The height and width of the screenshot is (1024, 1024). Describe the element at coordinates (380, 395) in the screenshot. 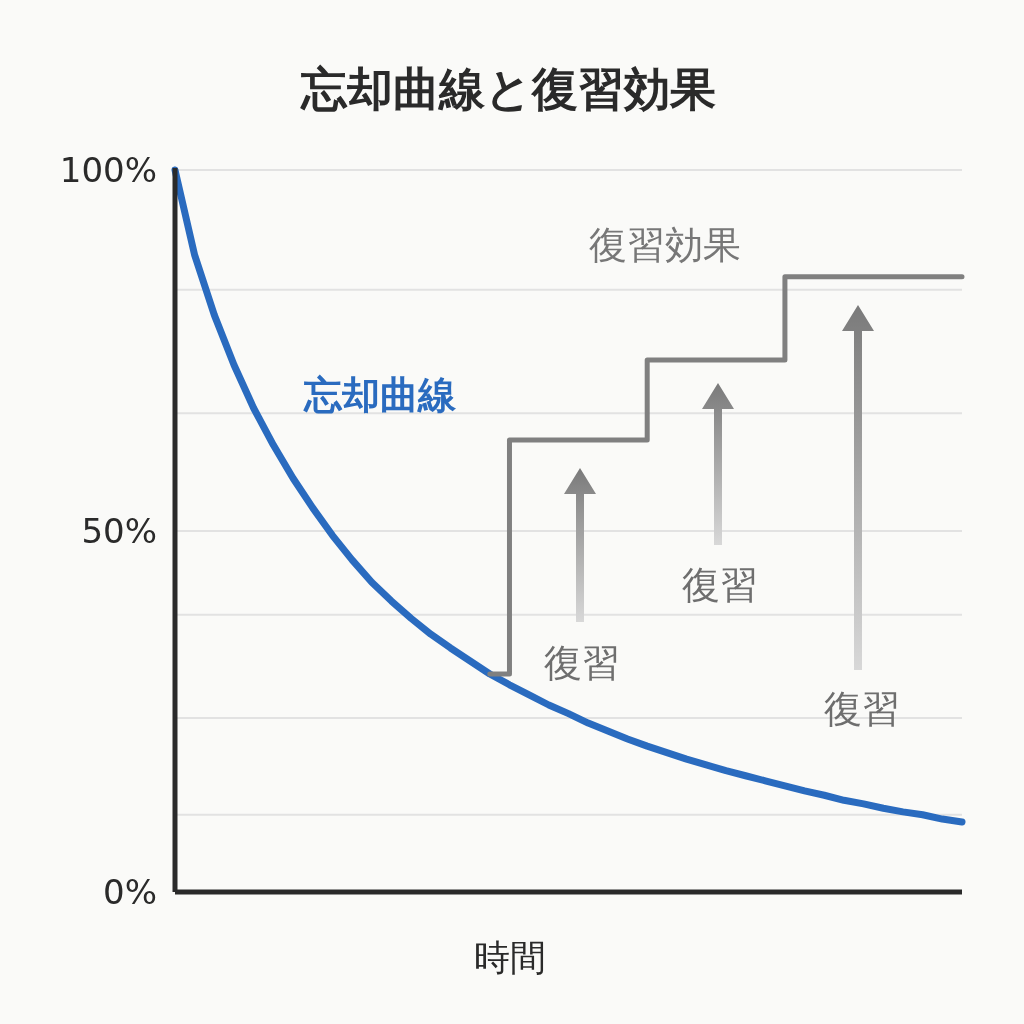

I see `series-label: 忘却曲線` at that location.